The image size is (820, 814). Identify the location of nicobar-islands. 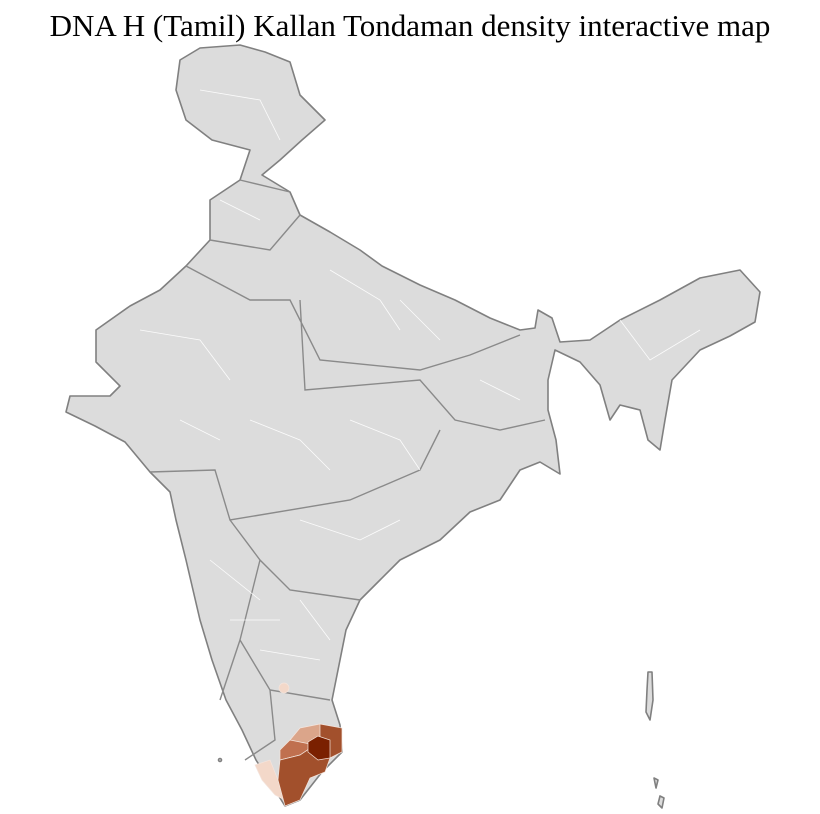
(659, 793).